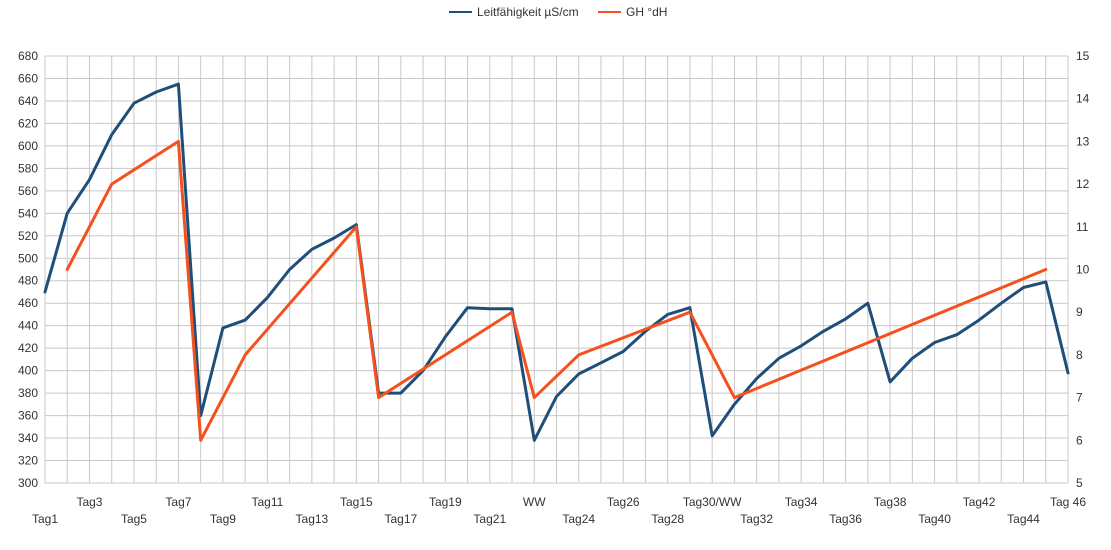  Describe the element at coordinates (28, 78) in the screenshot. I see `left-axis-tick-label: 660` at that location.